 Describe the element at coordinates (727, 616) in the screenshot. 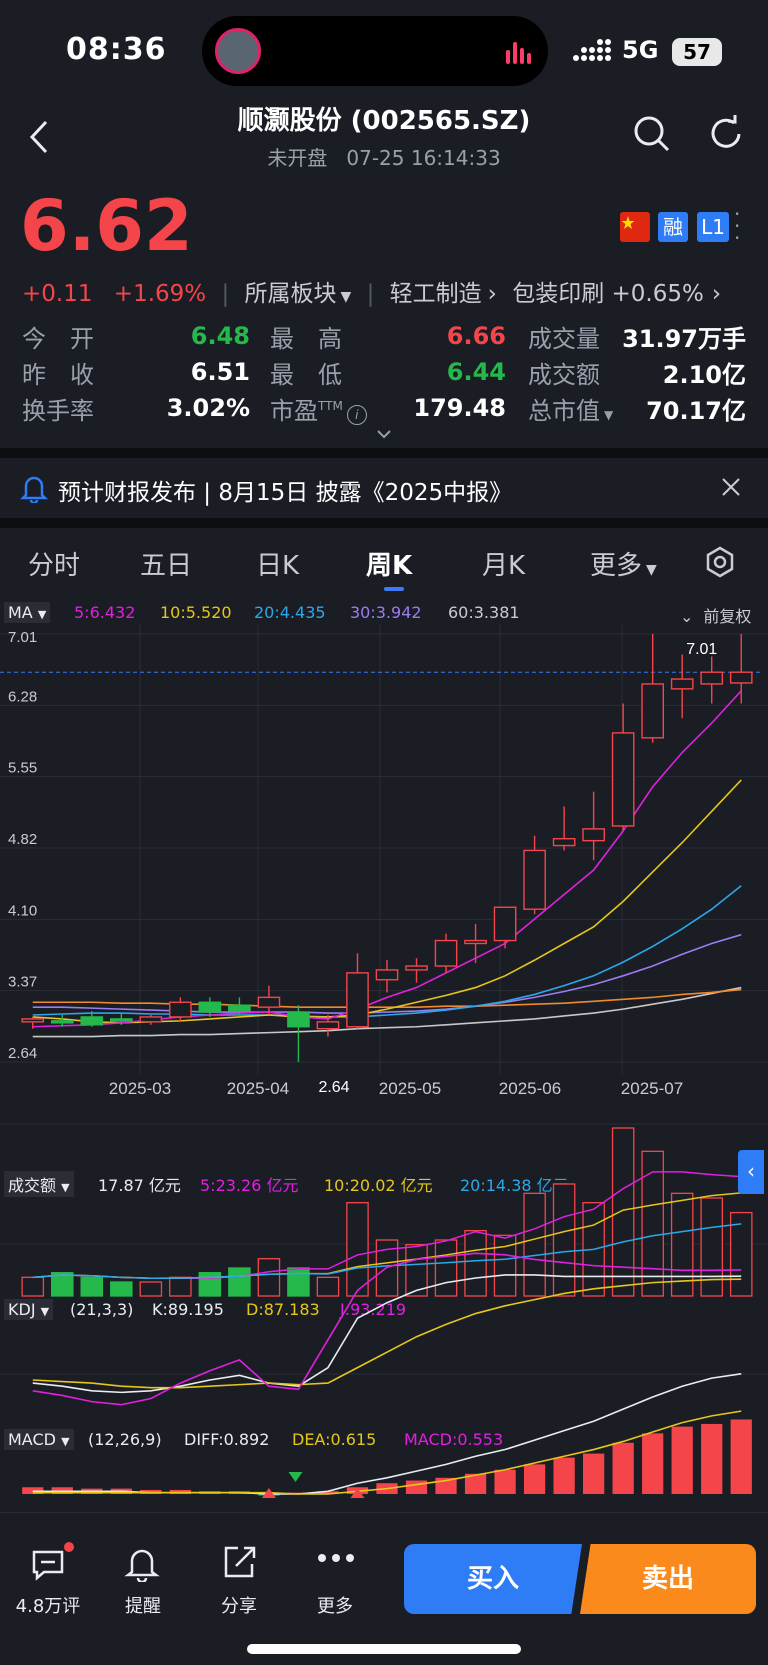

I see `adjust-label: 前复权` at that location.